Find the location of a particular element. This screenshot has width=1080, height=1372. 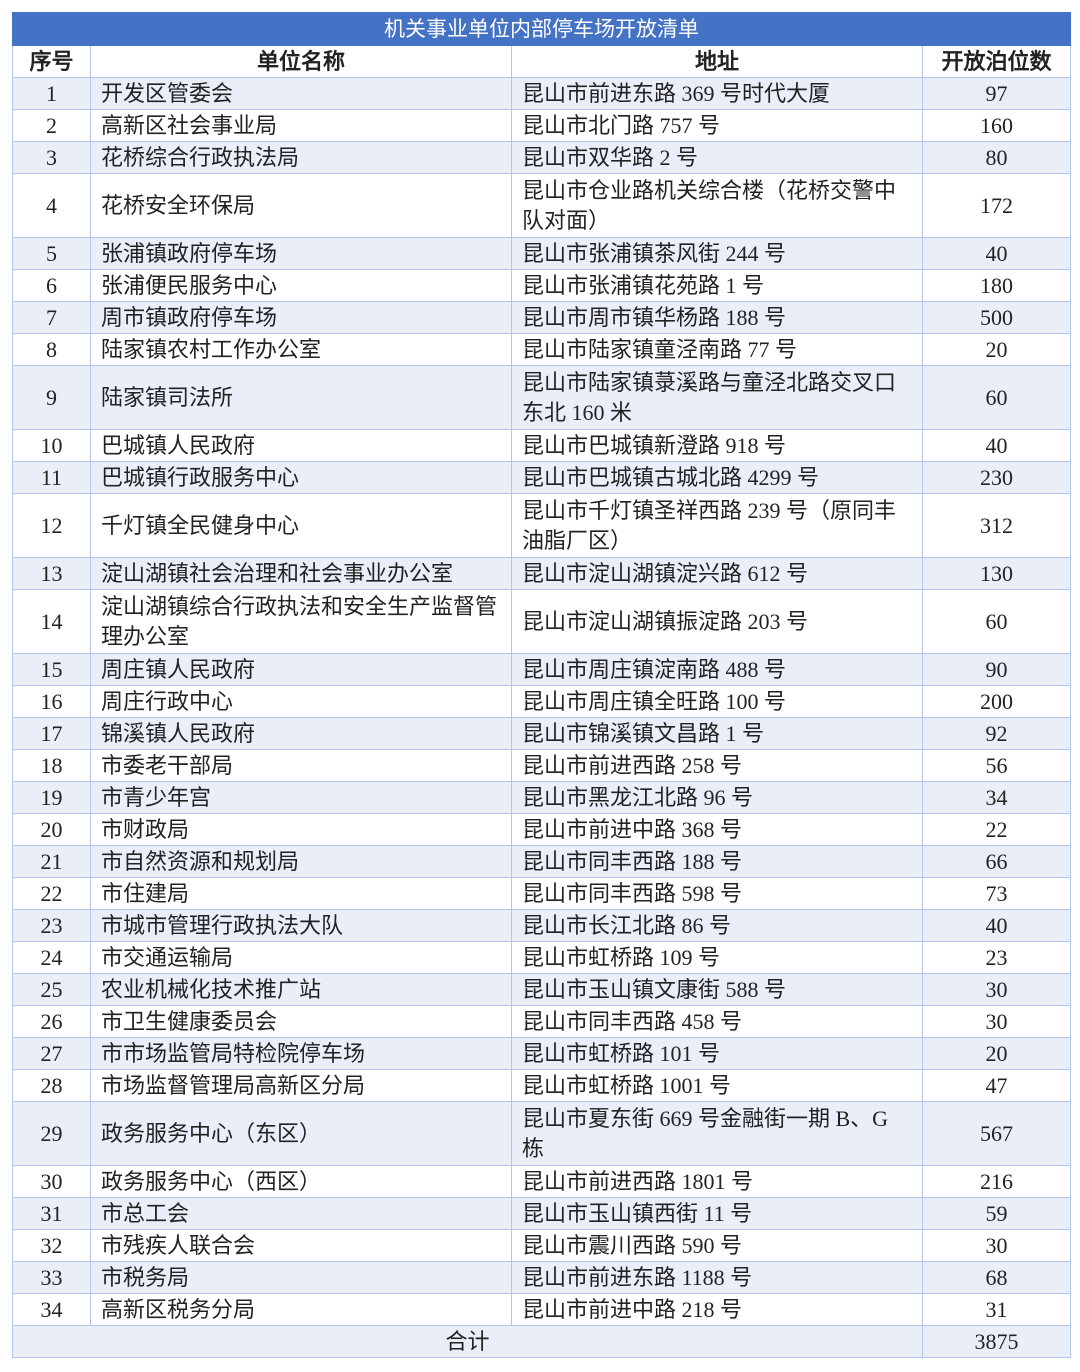

unit-name: 市青少年宫 is located at coordinates (301, 797).